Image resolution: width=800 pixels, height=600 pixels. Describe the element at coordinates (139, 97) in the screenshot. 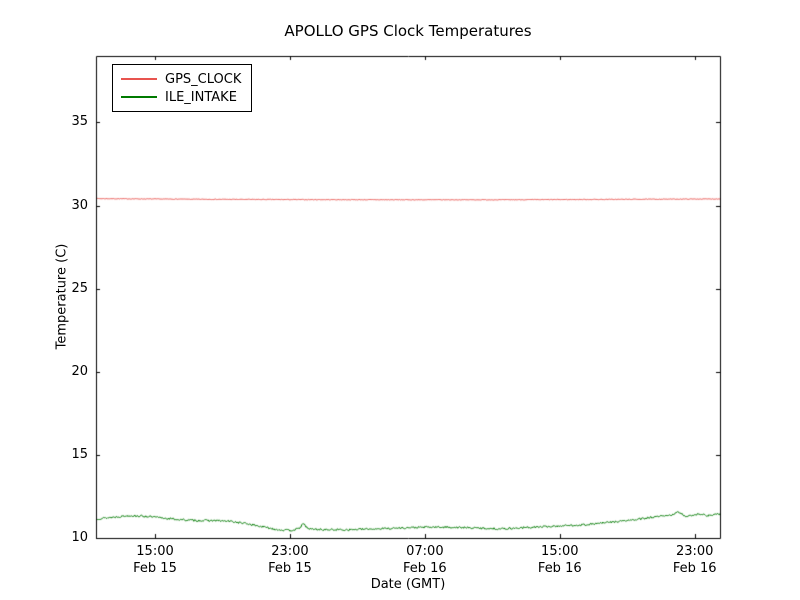

I see `ile-intake-line-swatch` at that location.